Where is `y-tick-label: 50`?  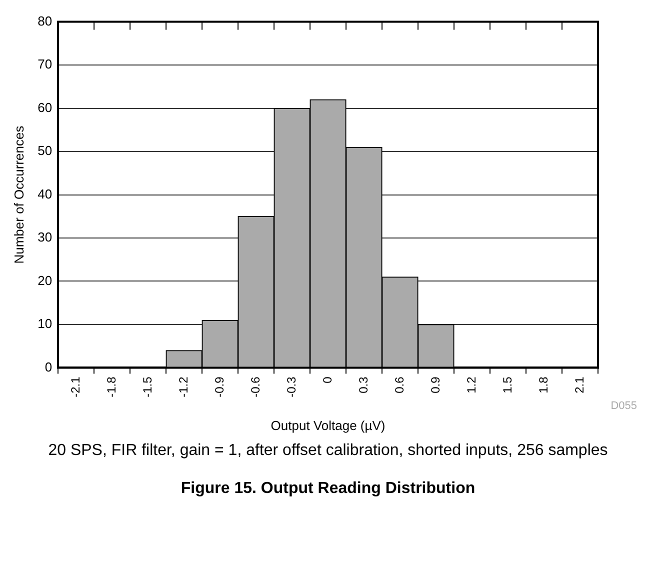 y-tick-label: 50 is located at coordinates (45, 150).